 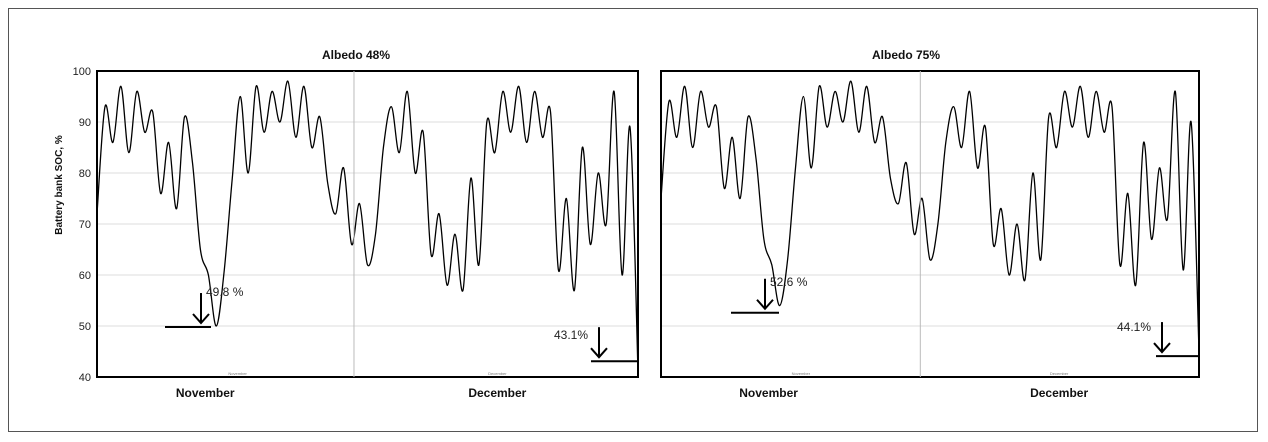 What do you see at coordinates (204, 307) in the screenshot?
I see `annotation-november-min: 49.8 %` at bounding box center [204, 307].